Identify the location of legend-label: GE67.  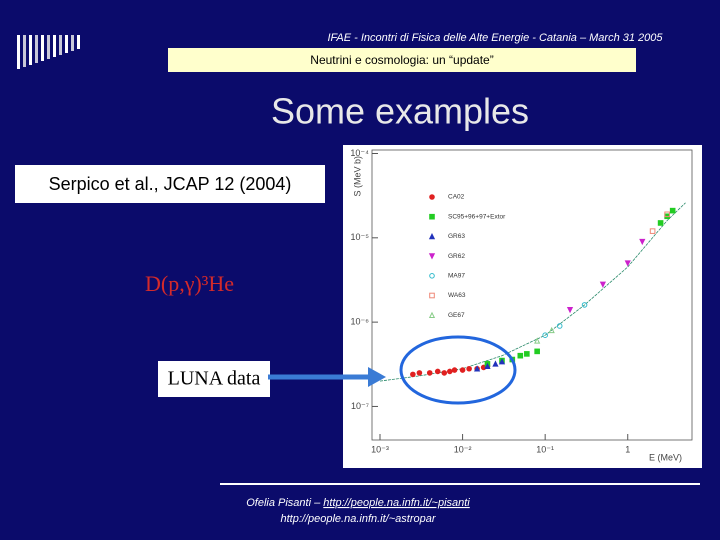
(456, 315).